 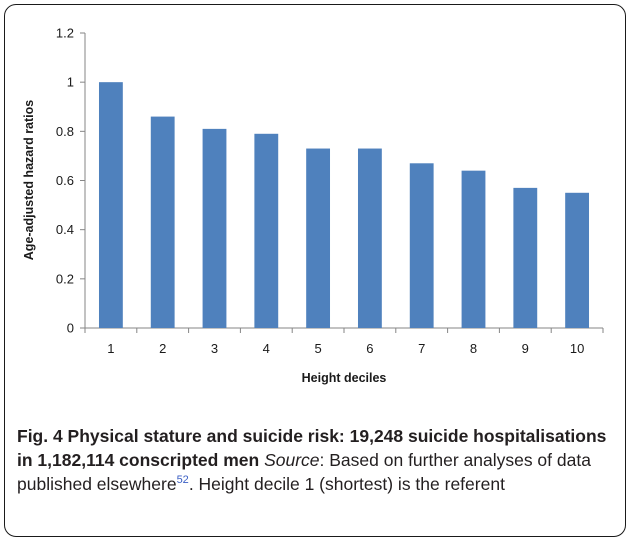 What do you see at coordinates (473, 348) in the screenshot?
I see `x-tick-label: 8` at bounding box center [473, 348].